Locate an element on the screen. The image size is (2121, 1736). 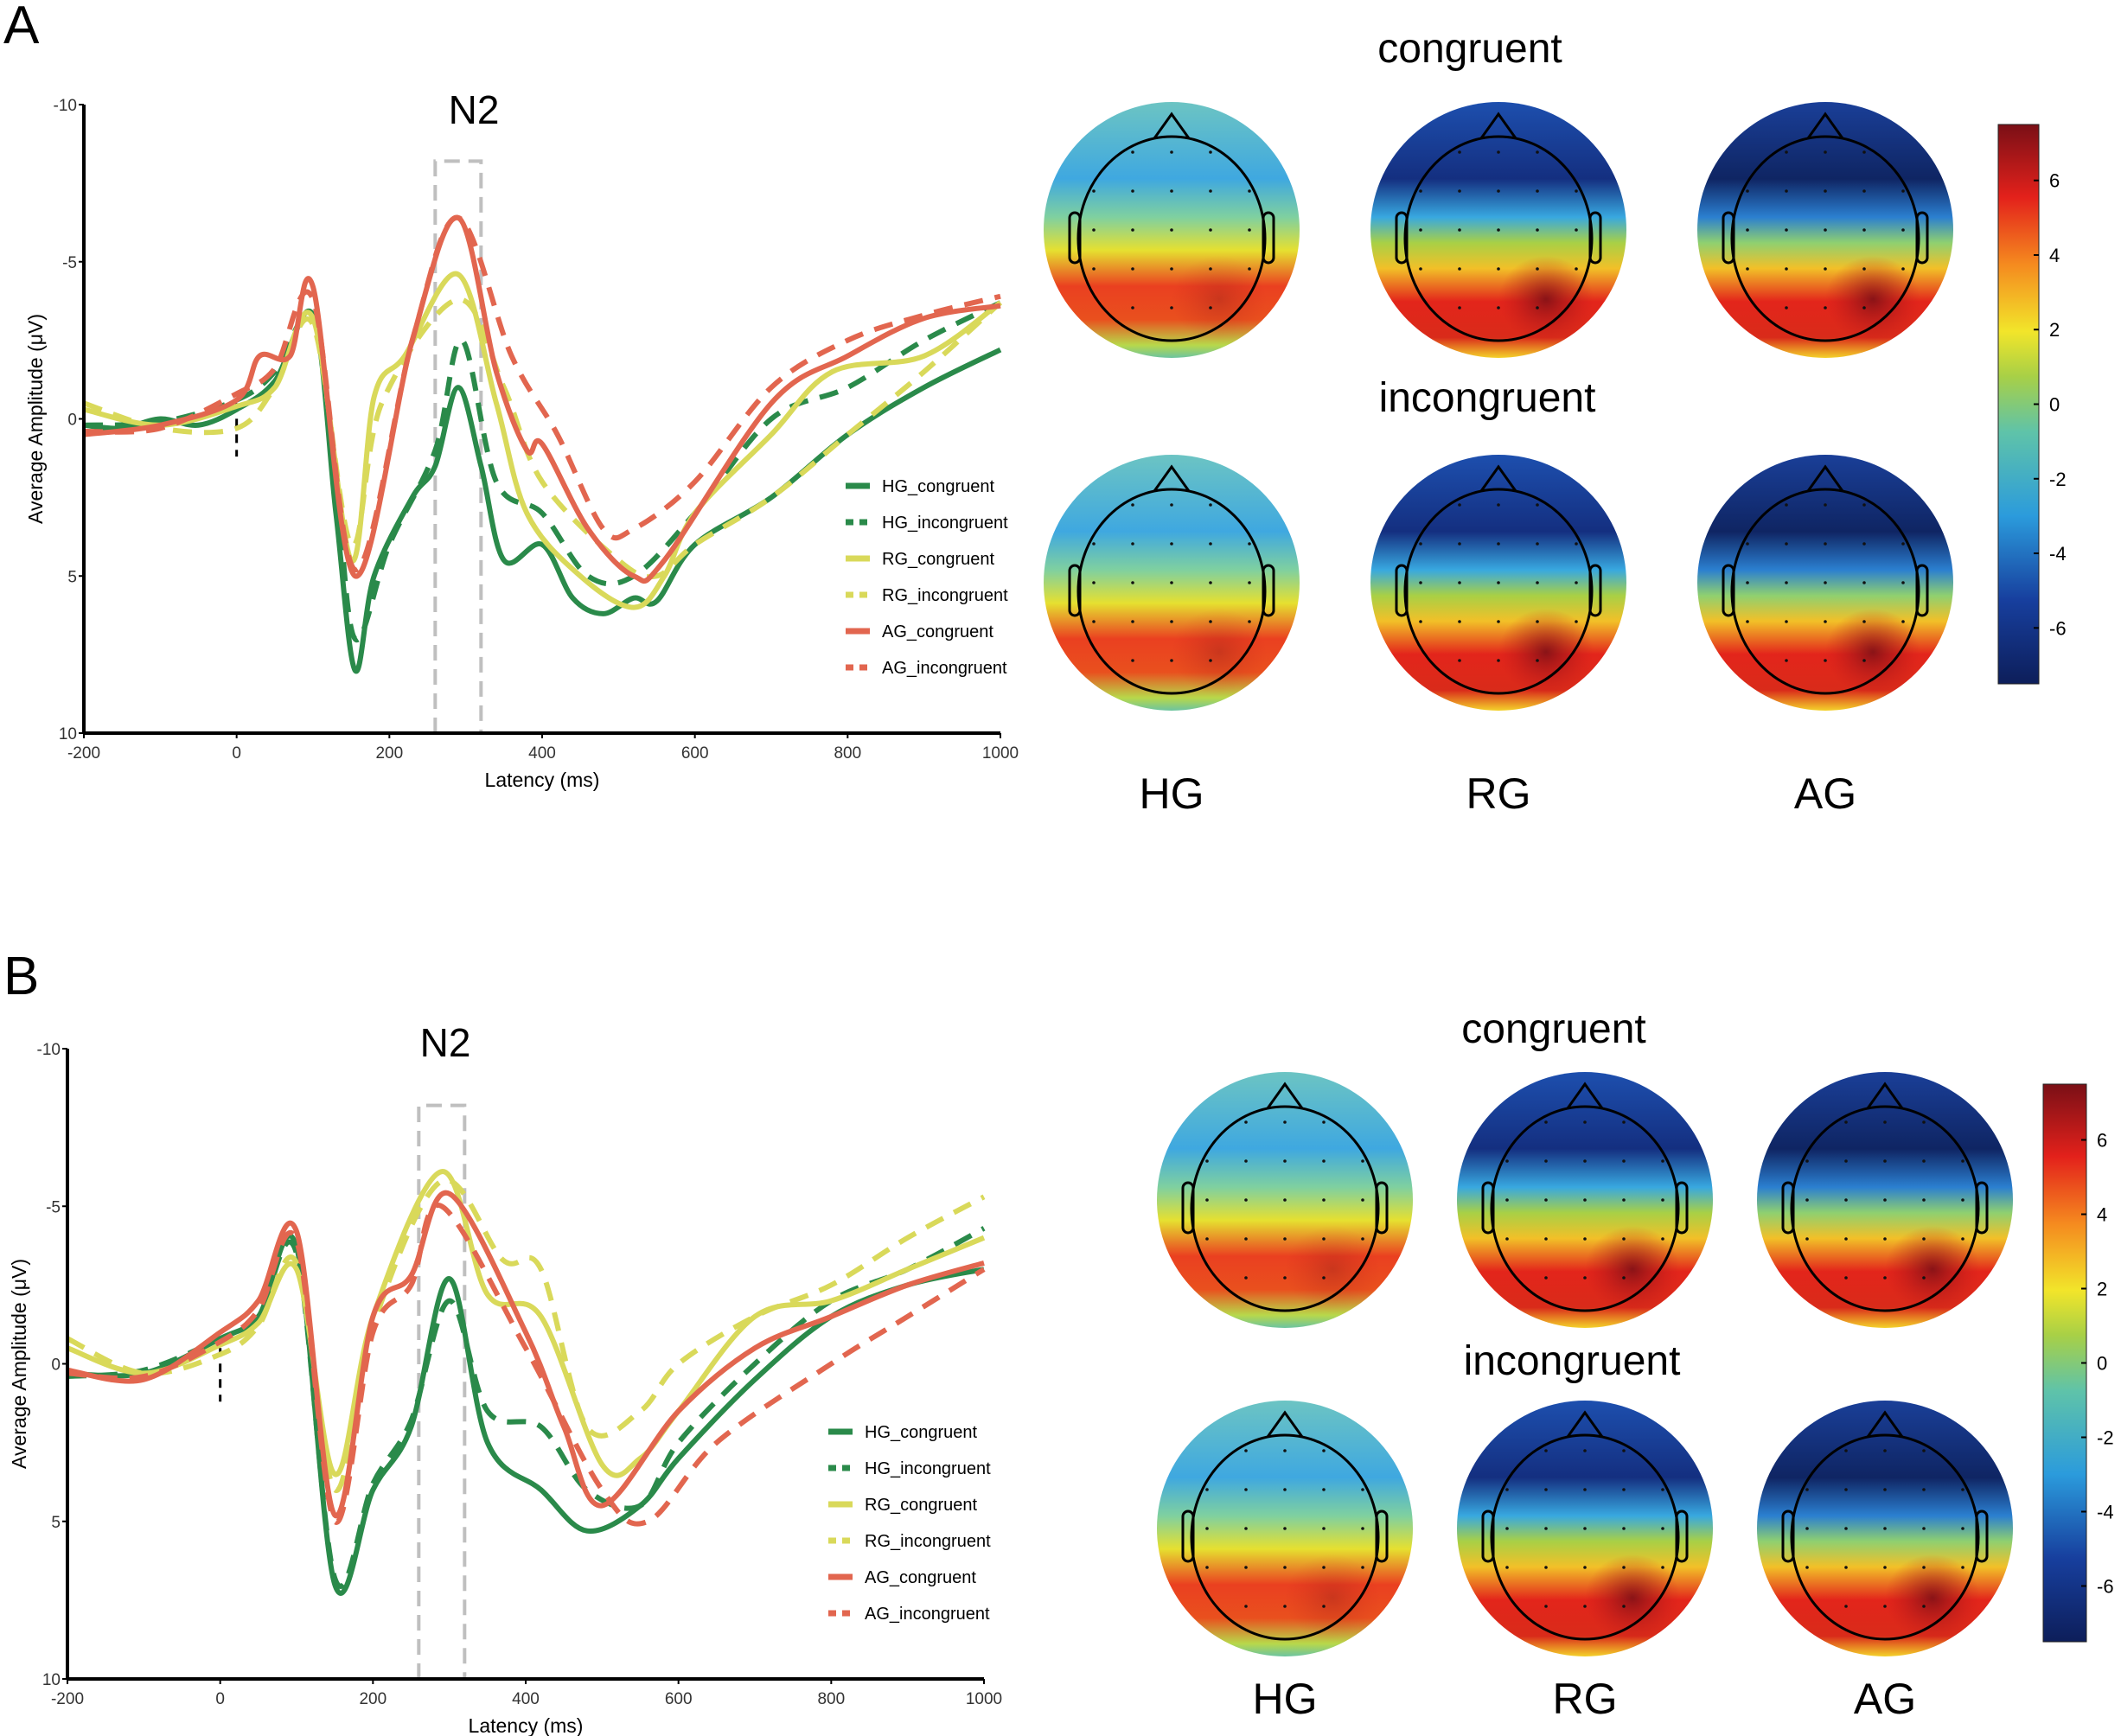
topomap-rg-incongruent is located at coordinates (1585, 1528).